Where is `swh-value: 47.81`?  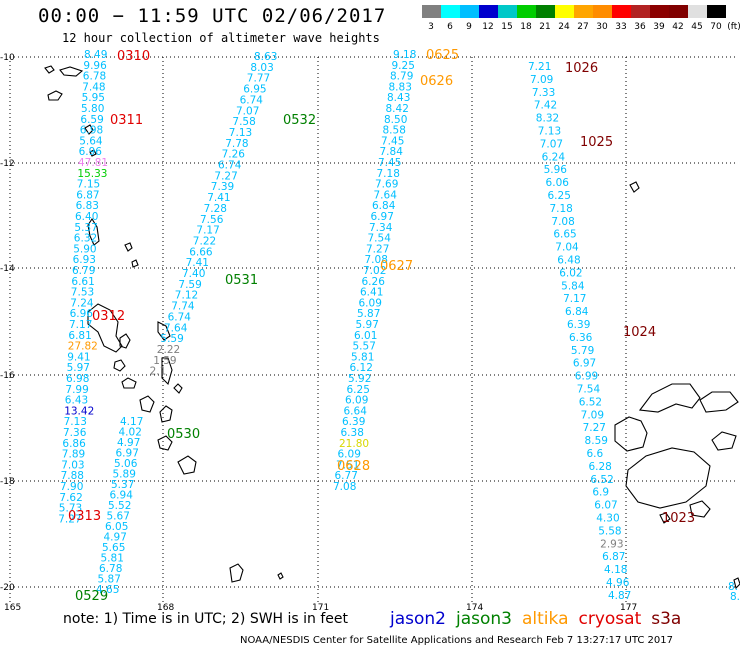
swh-value: 47.81 is located at coordinates (93, 163).